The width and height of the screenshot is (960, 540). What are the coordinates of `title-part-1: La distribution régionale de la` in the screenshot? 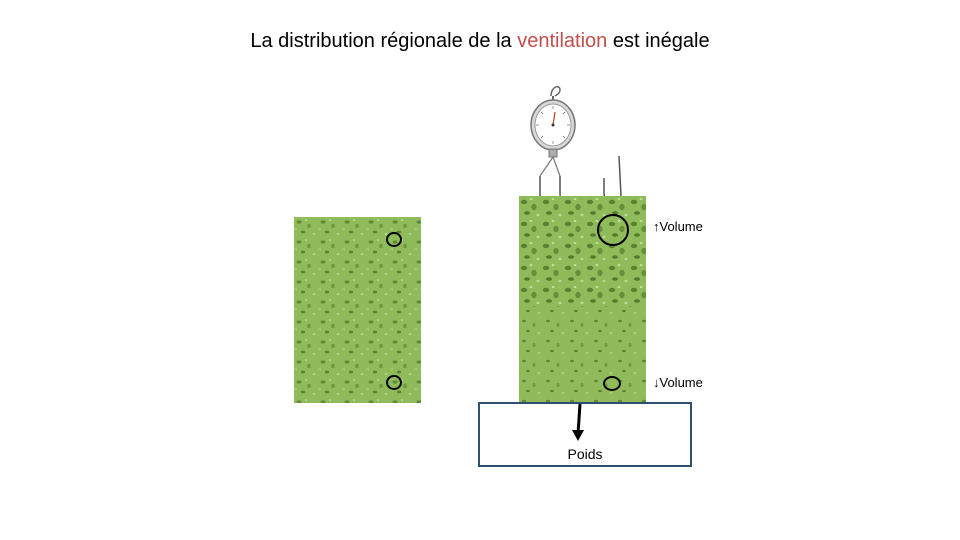 It's located at (381, 41).